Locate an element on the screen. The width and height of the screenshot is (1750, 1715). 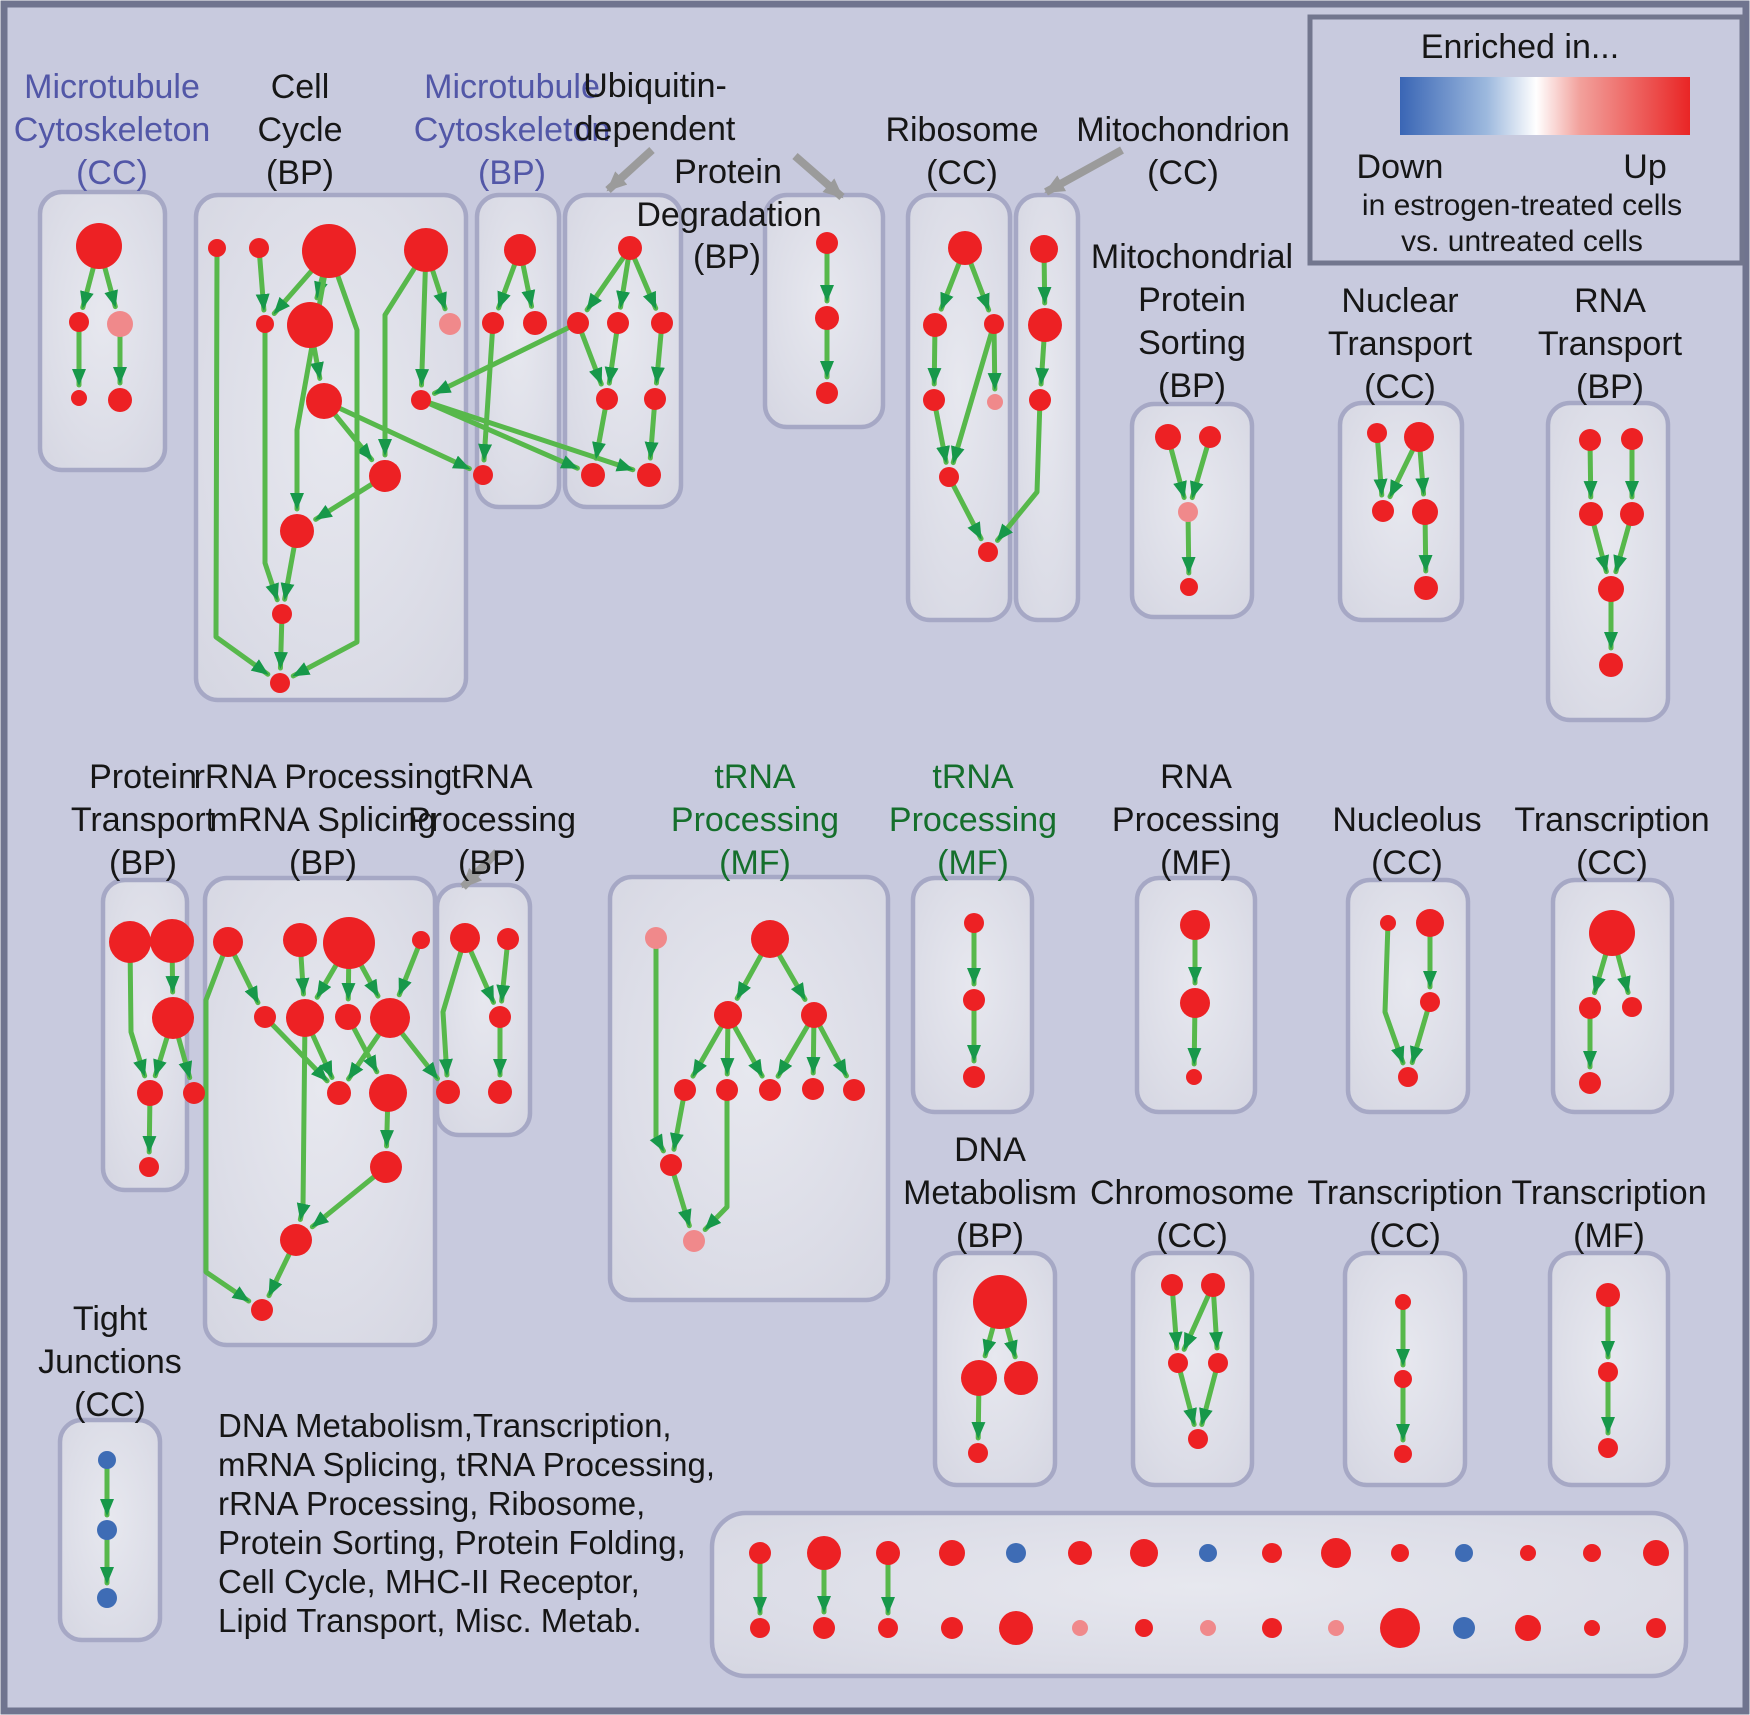
label-tight-junctions-cc-line-0: Tight is located at coordinates (110, 1319).